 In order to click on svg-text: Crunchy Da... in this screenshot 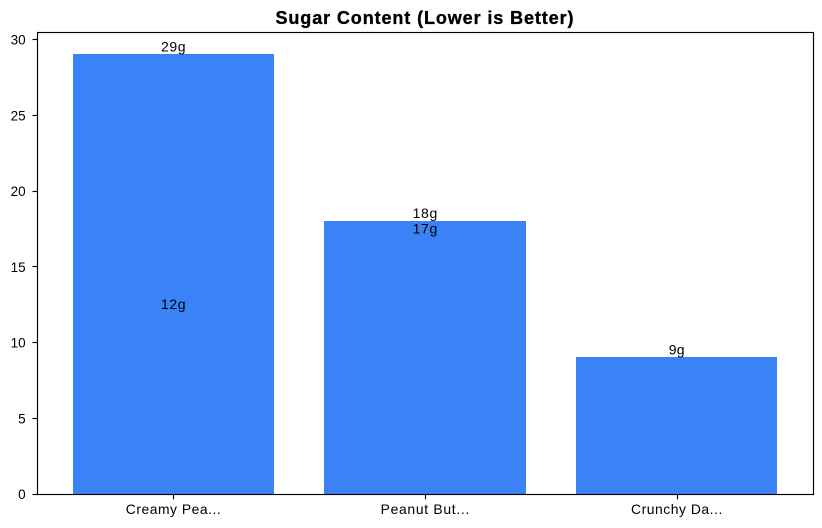, I will do `click(676, 509)`.